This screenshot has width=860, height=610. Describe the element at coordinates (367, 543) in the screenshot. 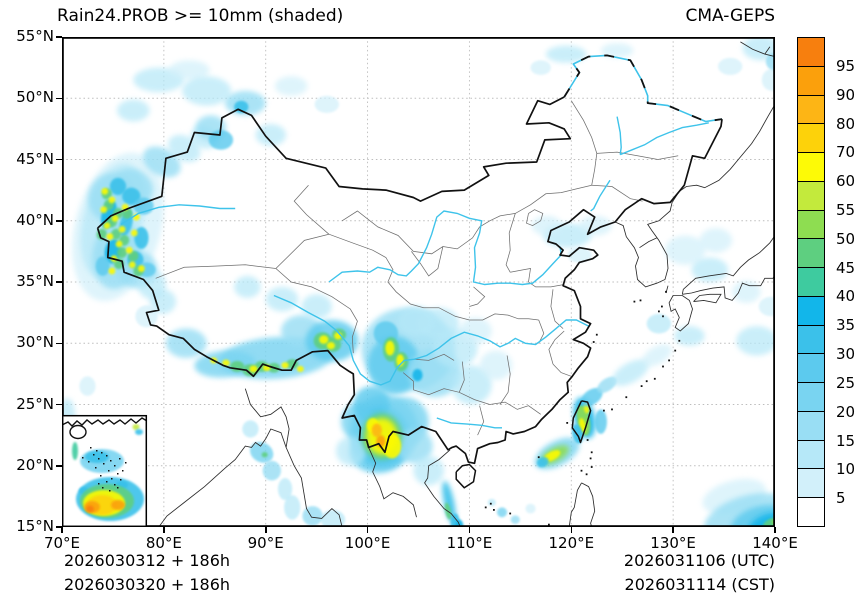

I see `lon-tick-label: 100°E` at that location.